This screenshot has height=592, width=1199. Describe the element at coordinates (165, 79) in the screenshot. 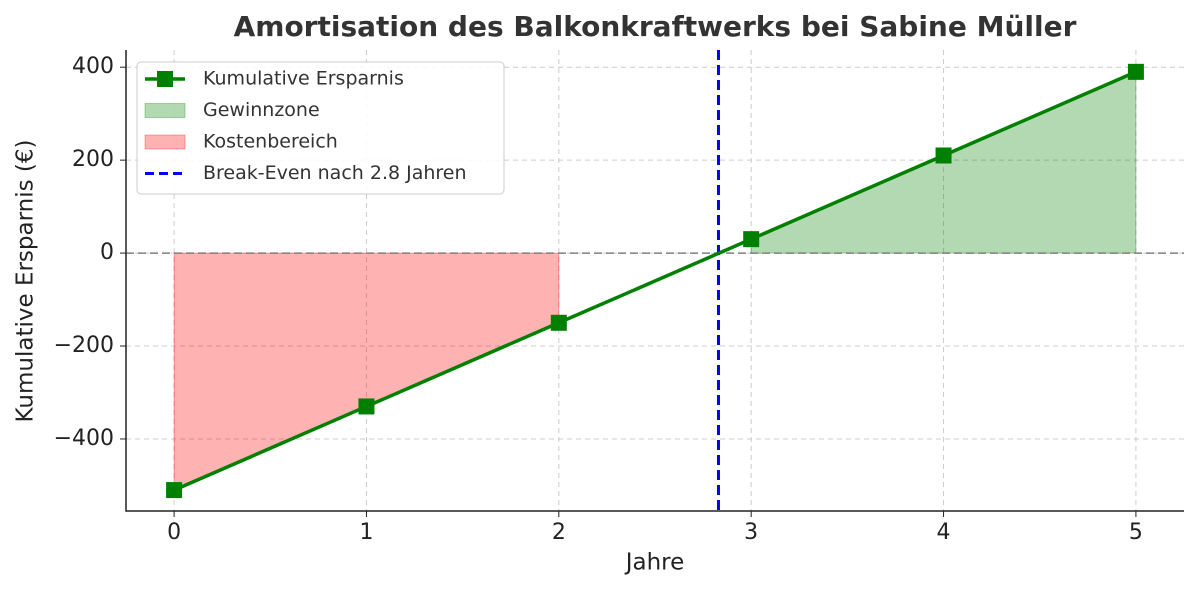

I see `legend-marker` at that location.